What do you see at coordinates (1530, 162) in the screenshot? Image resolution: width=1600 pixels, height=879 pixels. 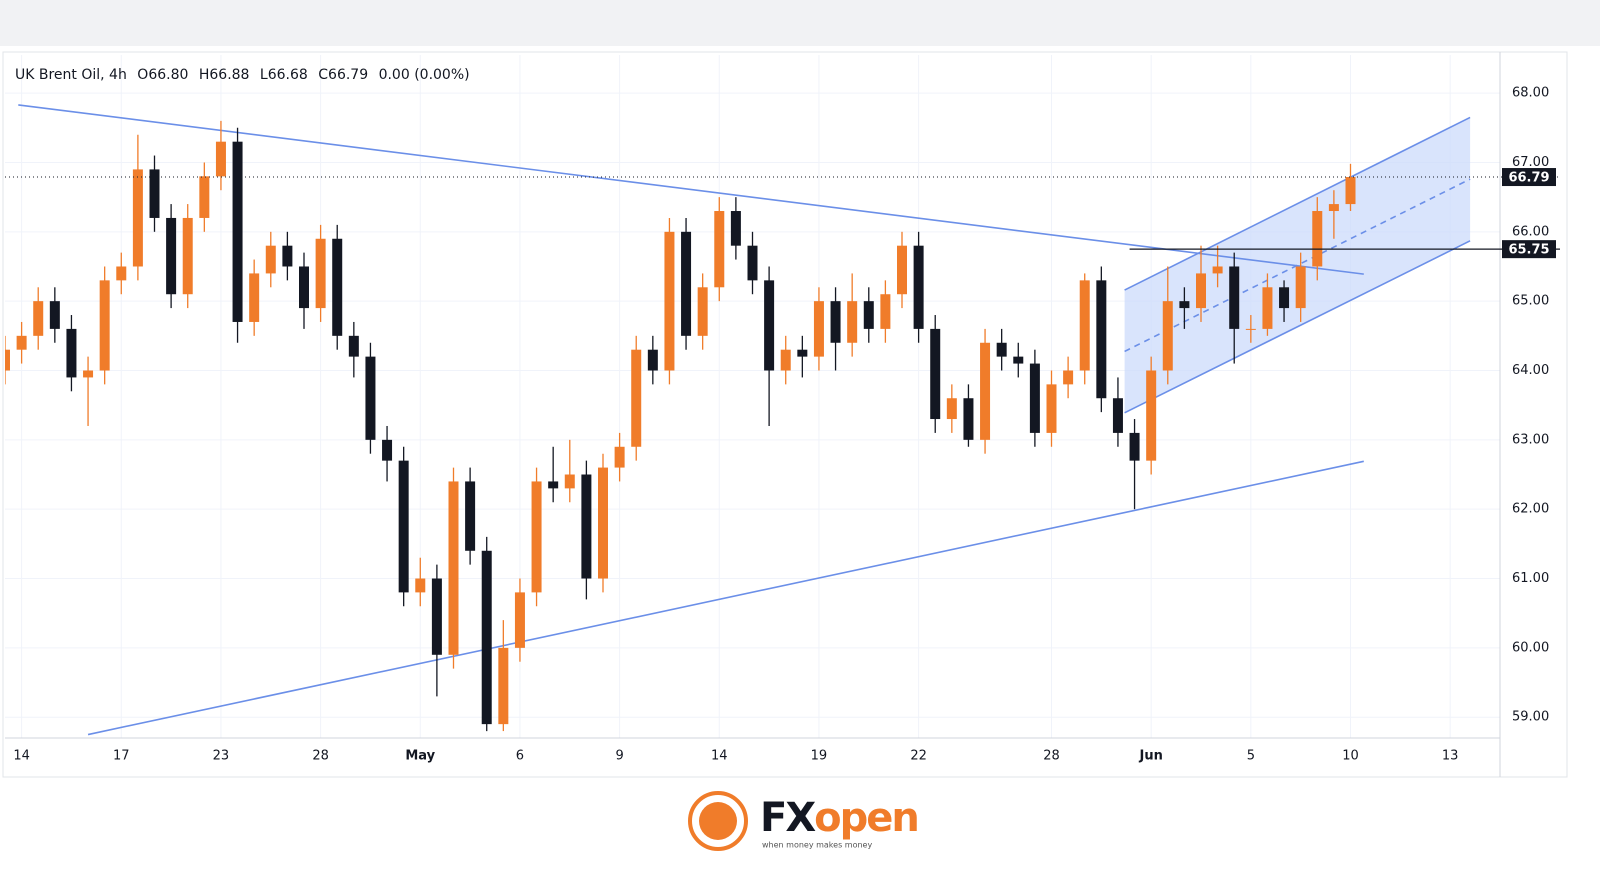 I see `y-tick-label: 67.00` at bounding box center [1530, 162].